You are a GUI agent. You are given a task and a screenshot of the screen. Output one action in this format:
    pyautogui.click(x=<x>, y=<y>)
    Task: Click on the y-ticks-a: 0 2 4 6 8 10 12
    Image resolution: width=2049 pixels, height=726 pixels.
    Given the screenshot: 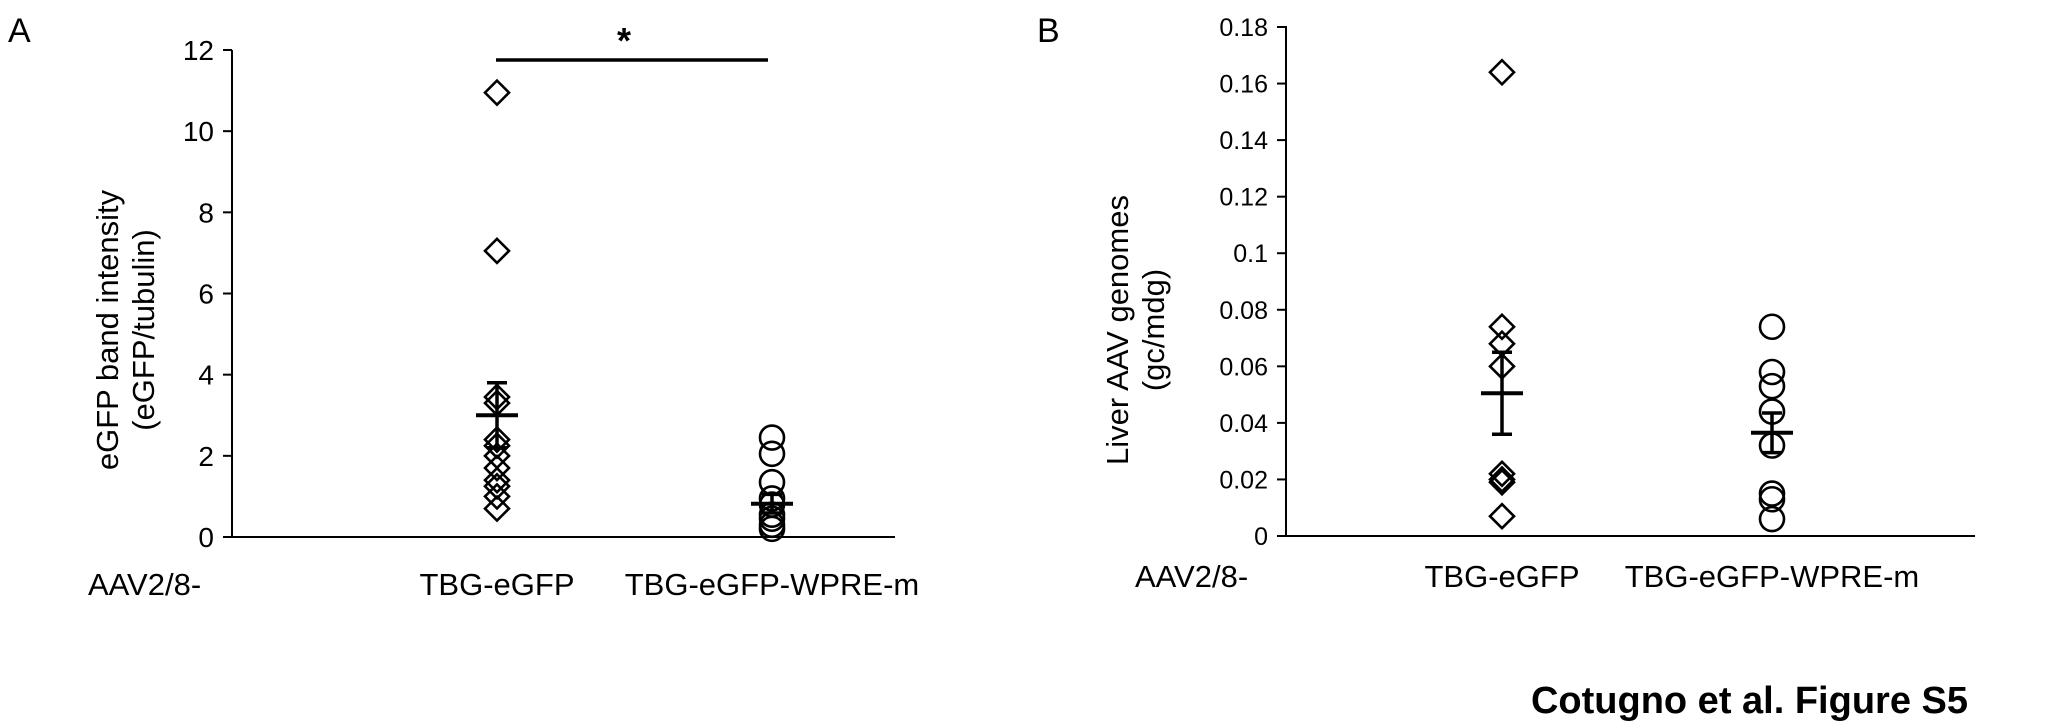 What is the action you would take?
    pyautogui.click(x=207, y=294)
    